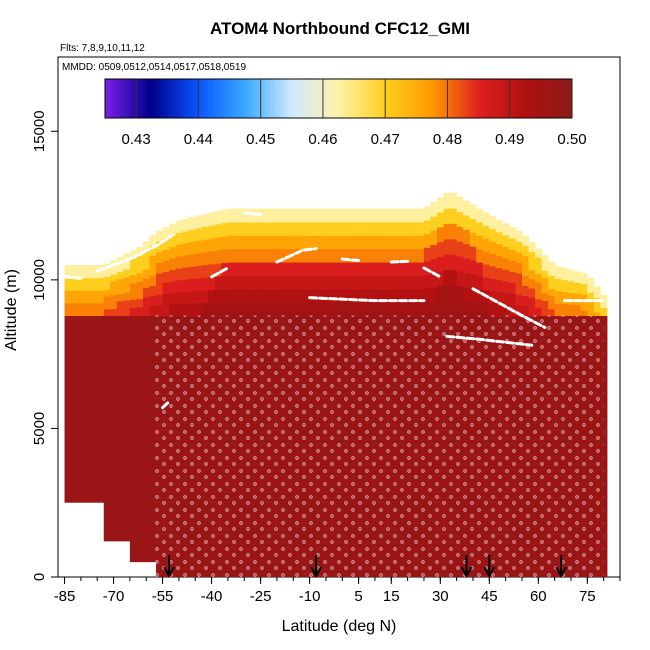 Image resolution: width=650 pixels, height=650 pixels. Describe the element at coordinates (39, 280) in the screenshot. I see `y-tick-label: 10000` at that location.